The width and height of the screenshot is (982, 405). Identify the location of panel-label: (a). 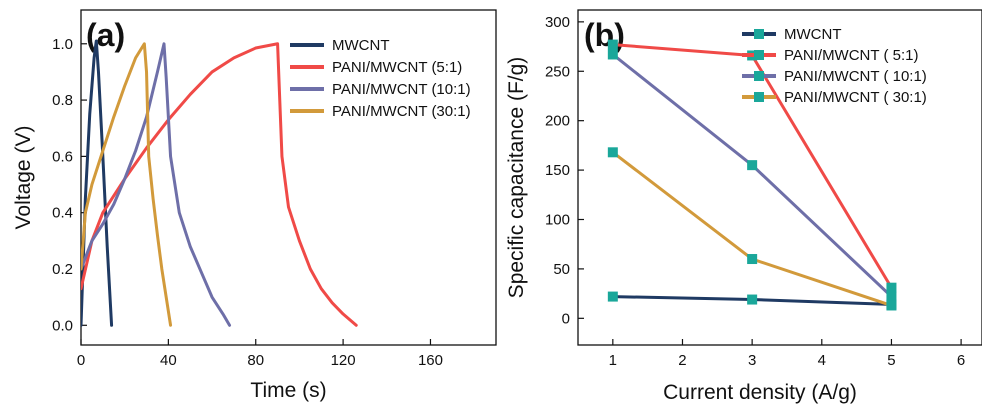
(105, 35).